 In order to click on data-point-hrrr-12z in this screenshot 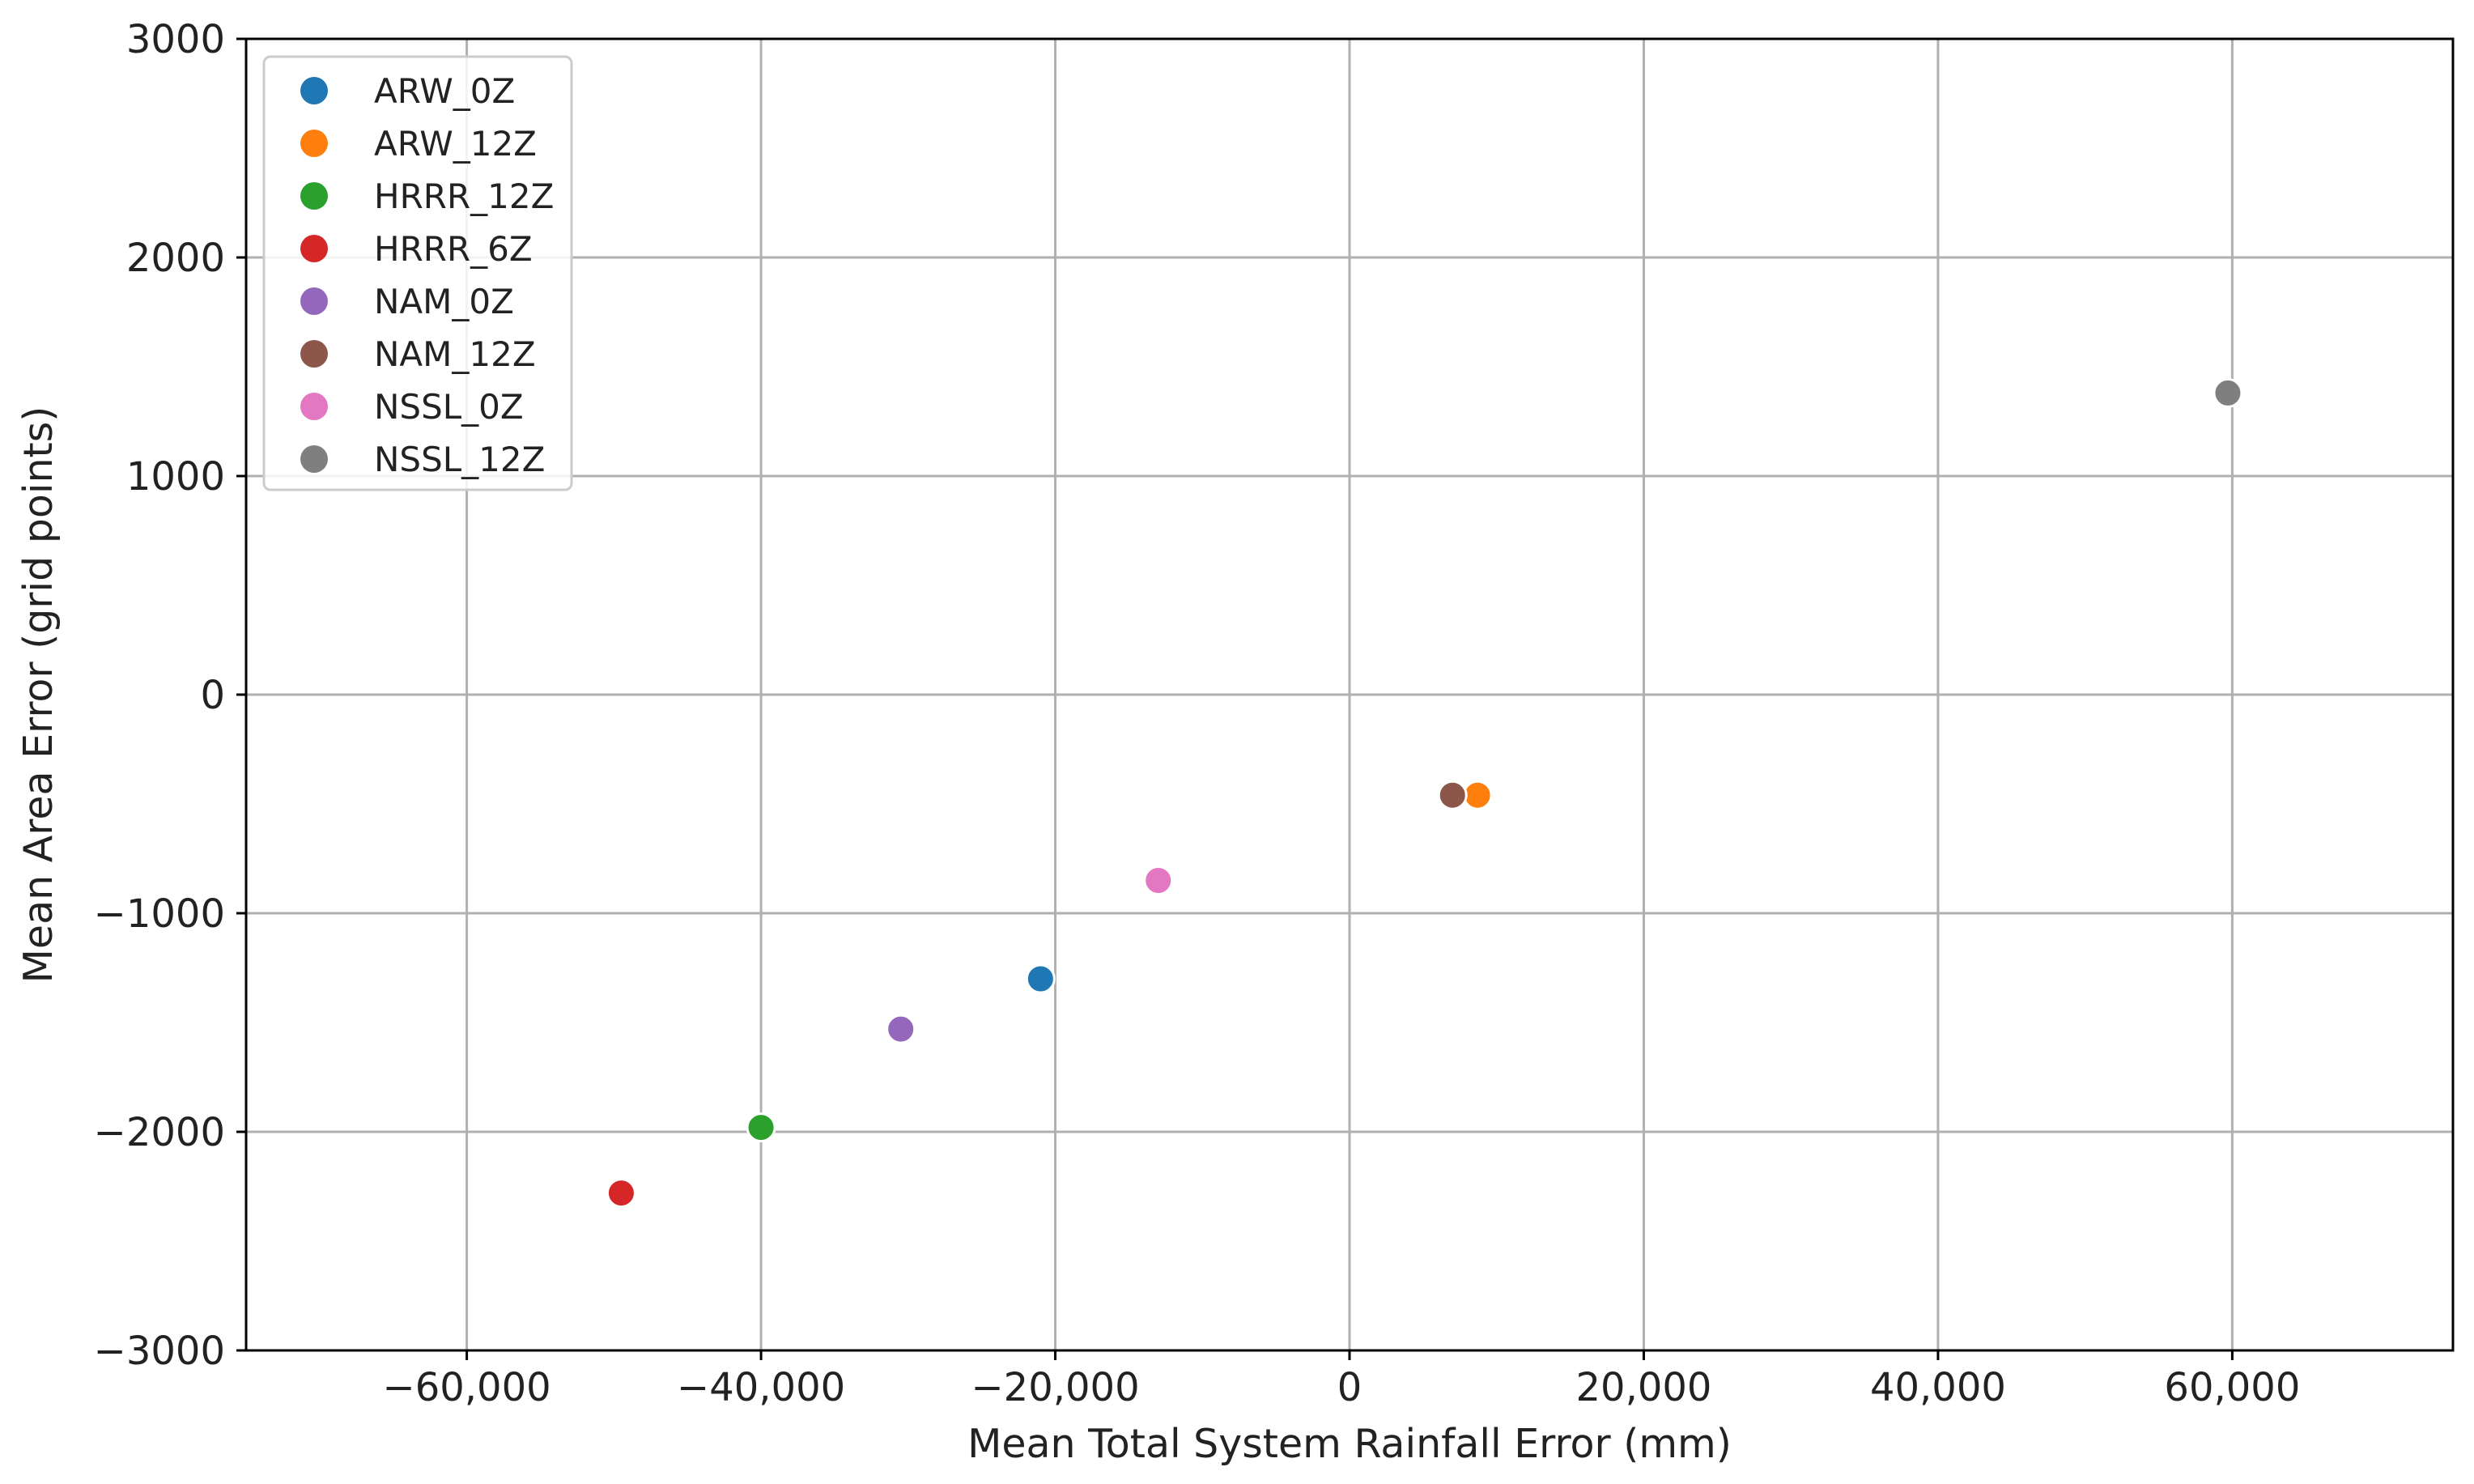, I will do `click(761, 1127)`.